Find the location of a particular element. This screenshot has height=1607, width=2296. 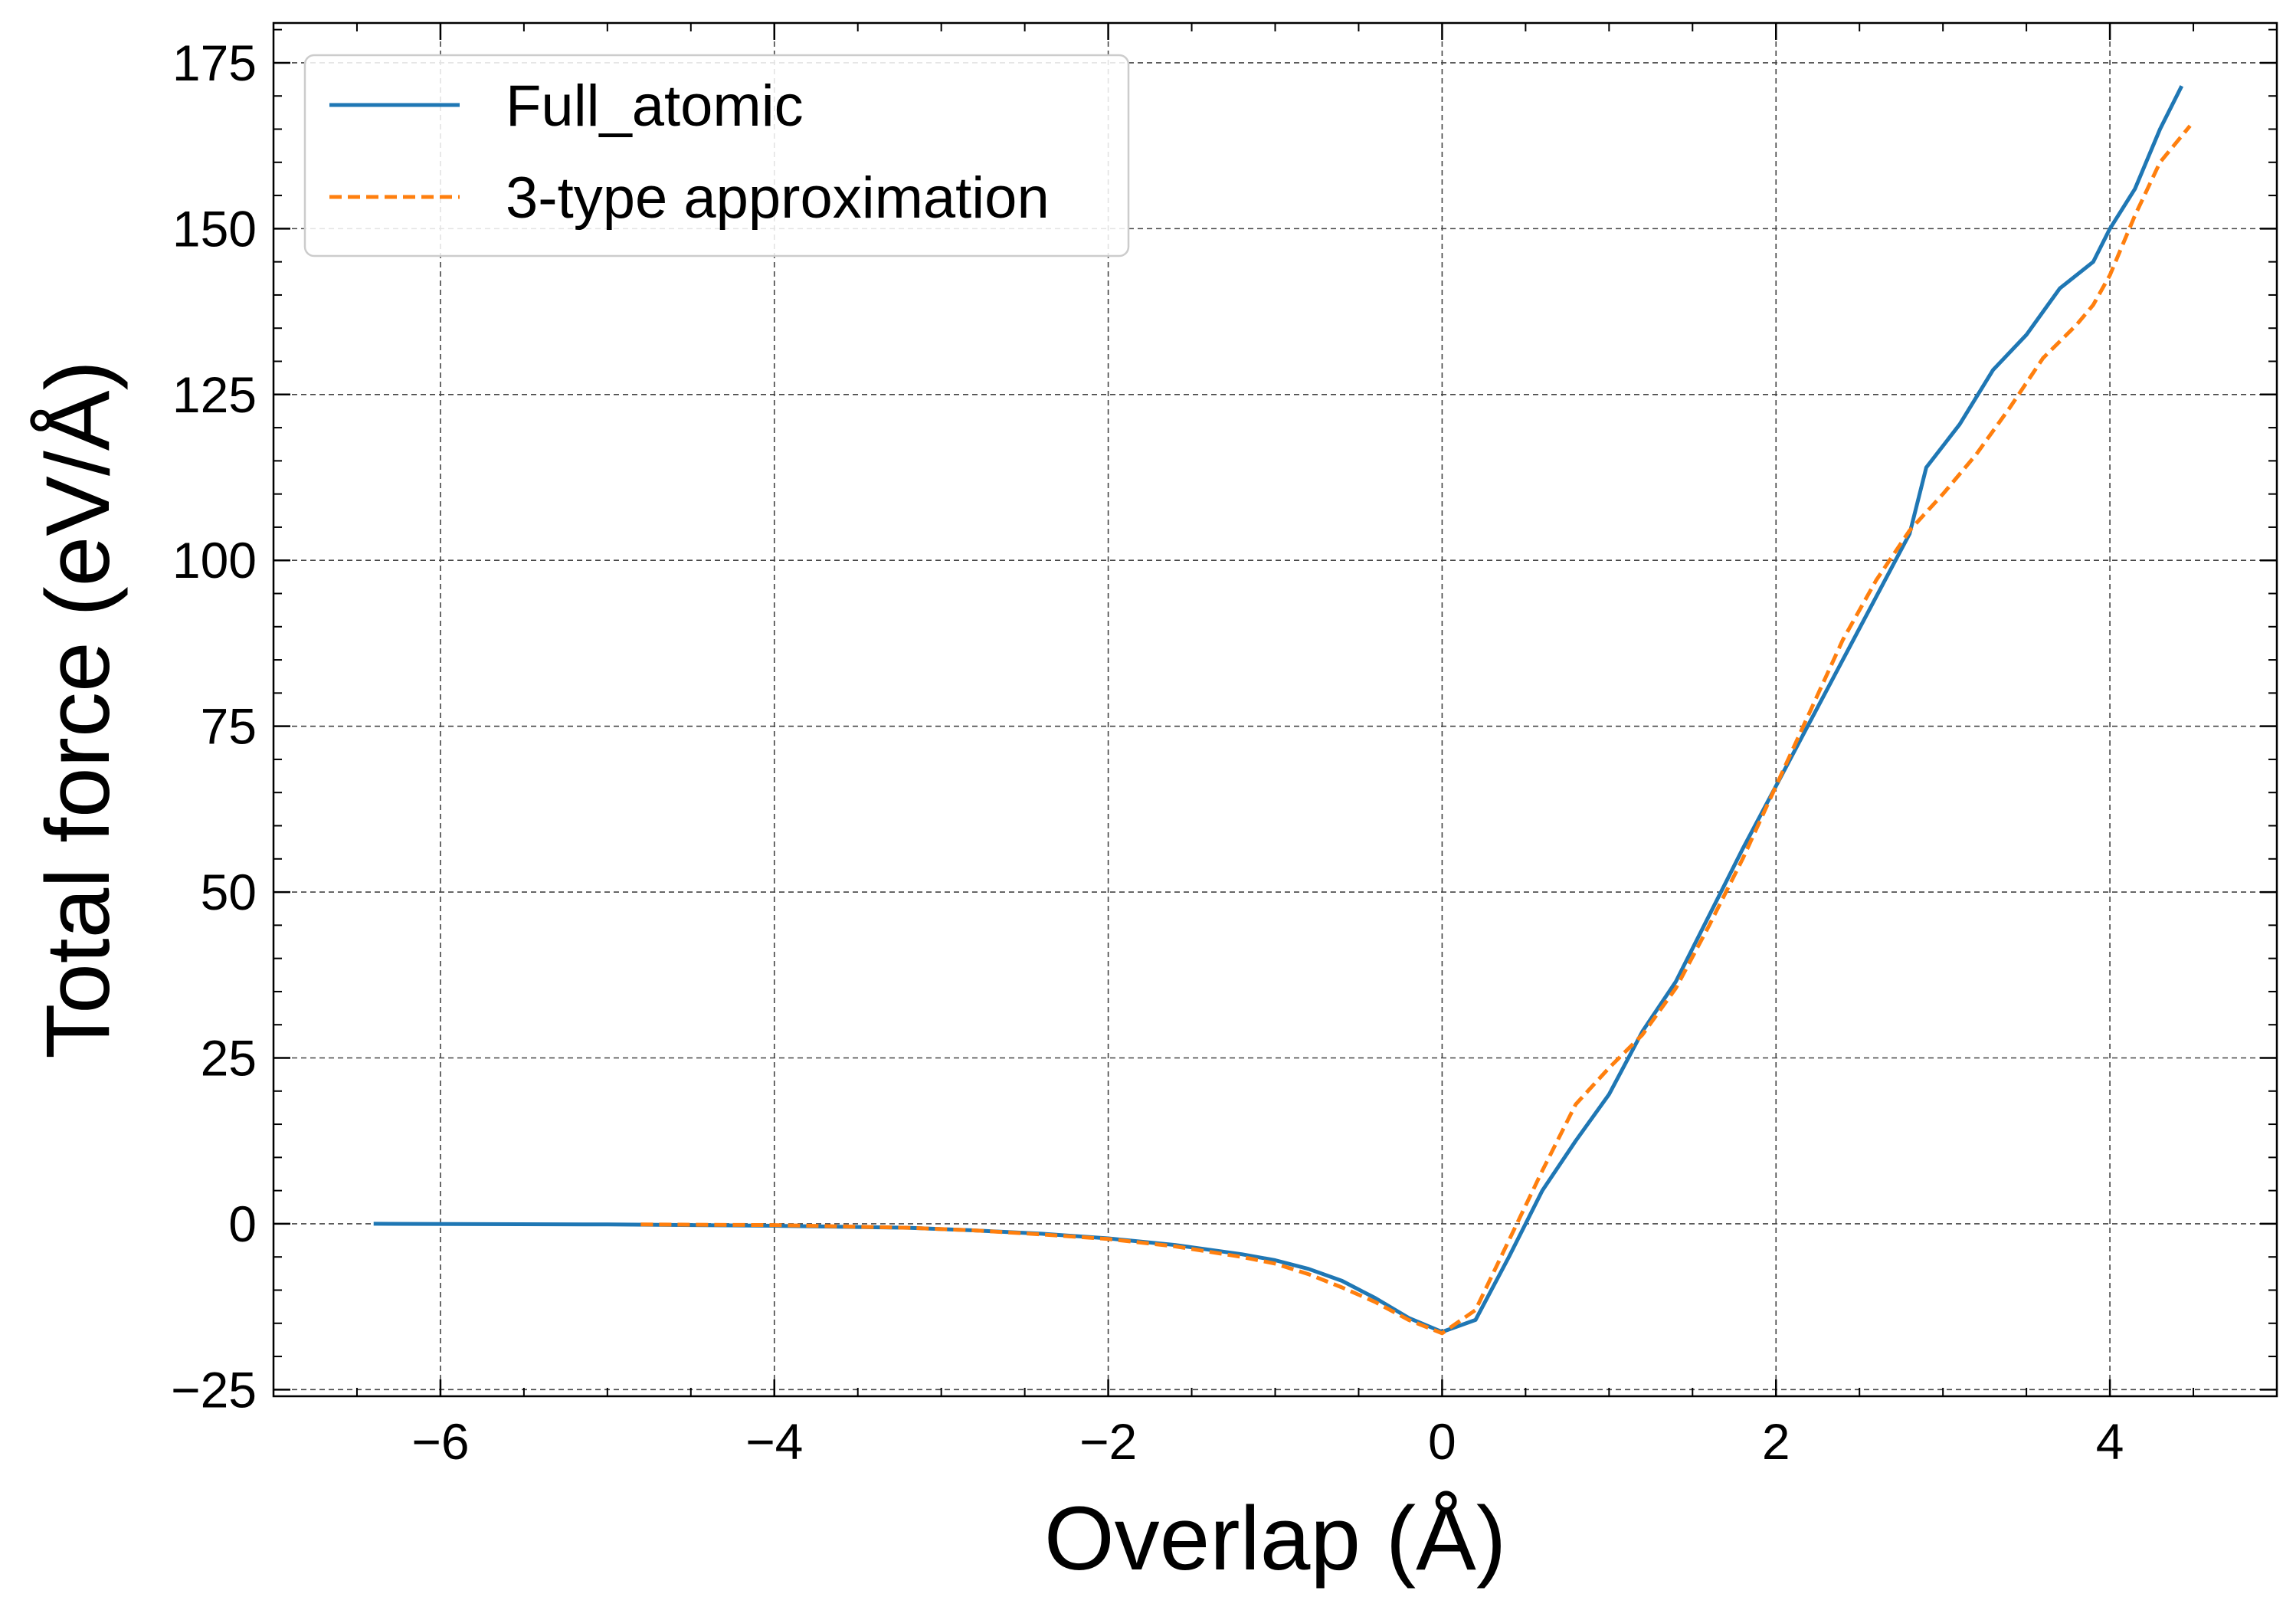

x-axis-label: Overlap (Å) is located at coordinates (1275, 1539).